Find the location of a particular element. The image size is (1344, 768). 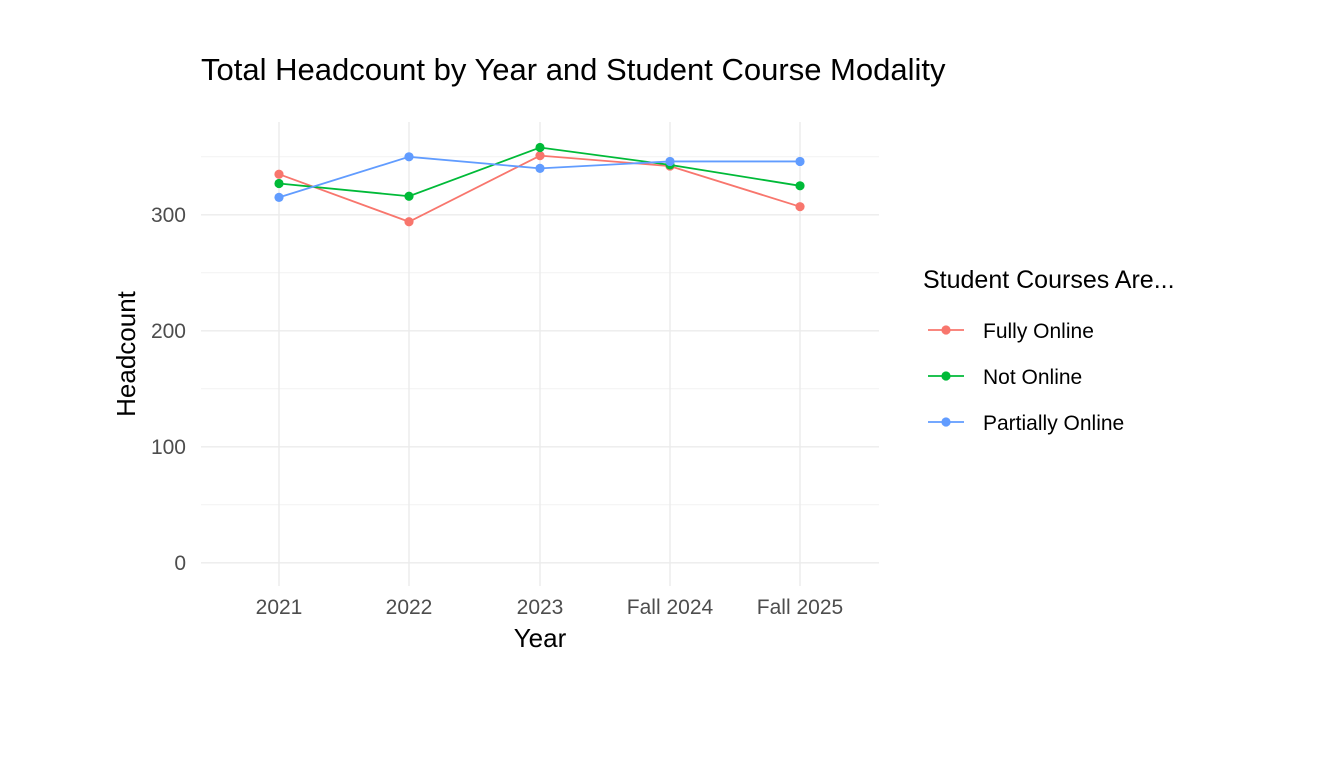

legend-label: Fully Online is located at coordinates (1038, 331).